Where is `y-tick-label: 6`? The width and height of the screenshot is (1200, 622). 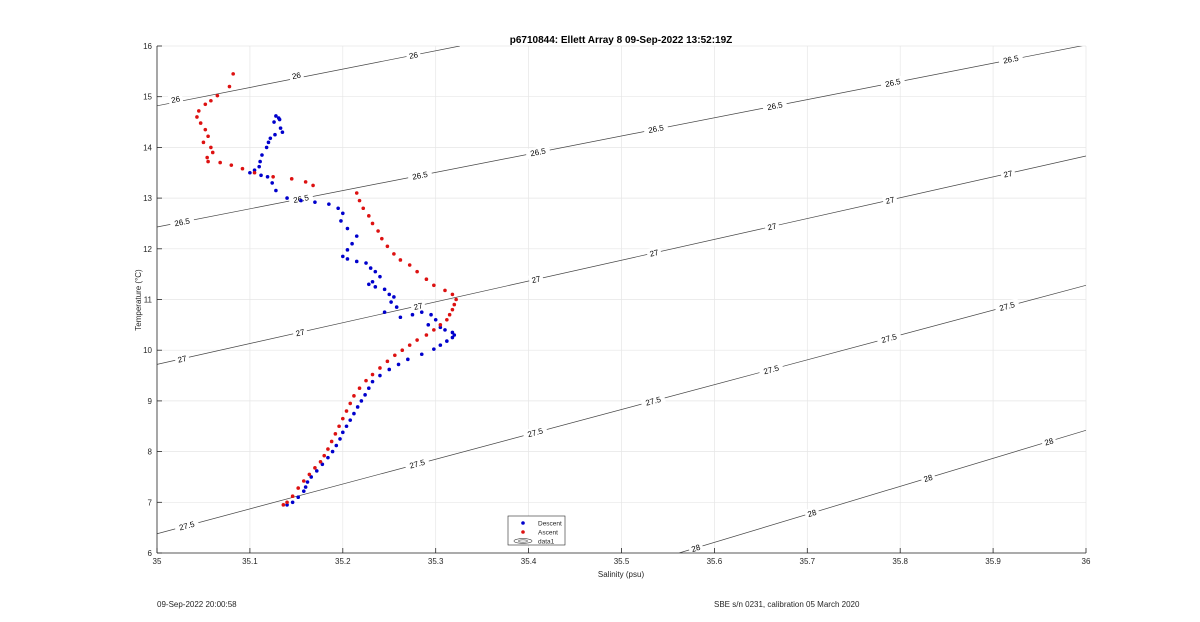 y-tick-label: 6 is located at coordinates (150, 553).